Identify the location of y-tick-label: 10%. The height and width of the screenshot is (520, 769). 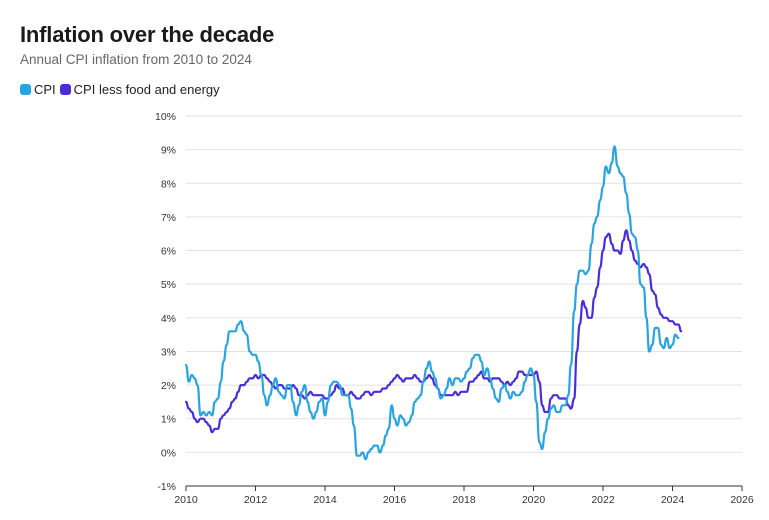
(165, 117).